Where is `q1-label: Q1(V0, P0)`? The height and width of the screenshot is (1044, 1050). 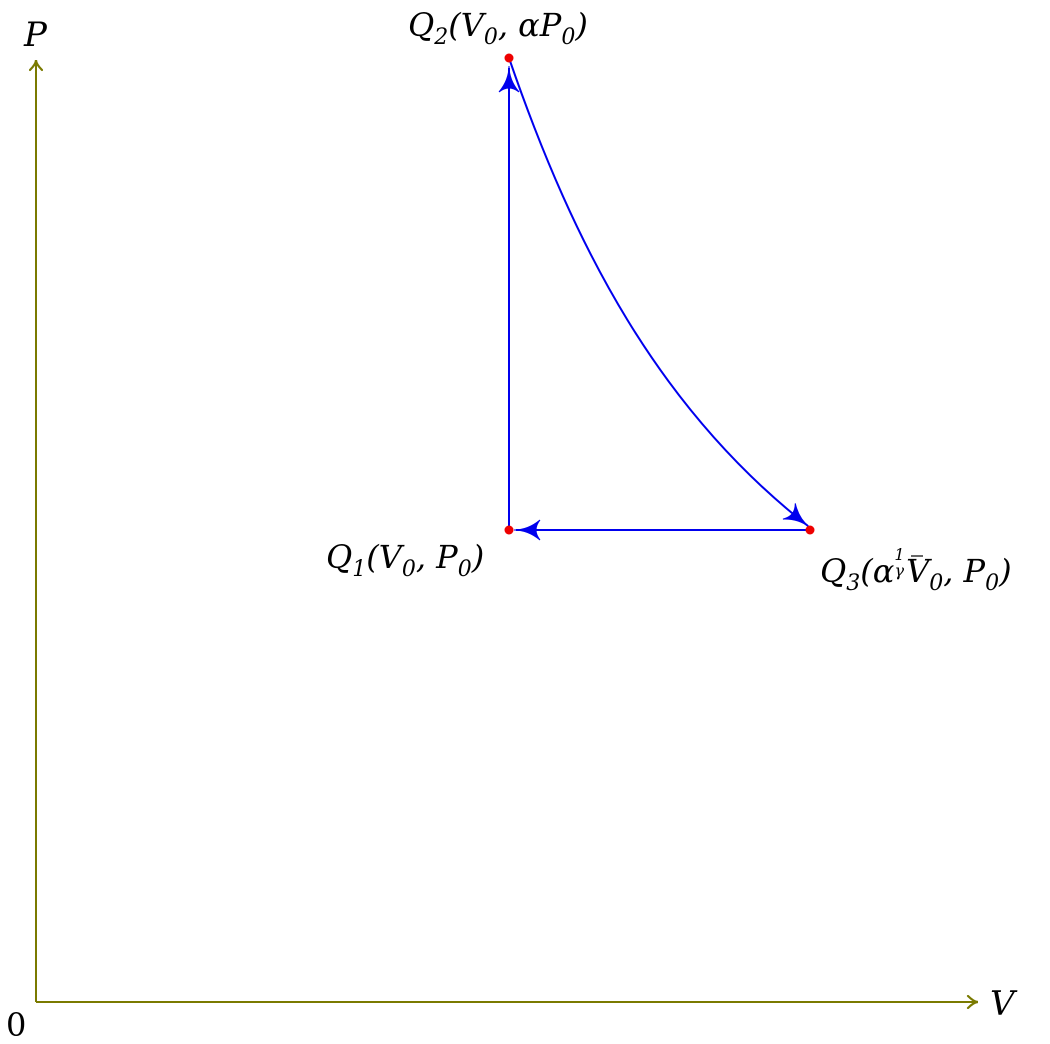
q1-label: Q1(V0, P0) is located at coordinates (405, 560).